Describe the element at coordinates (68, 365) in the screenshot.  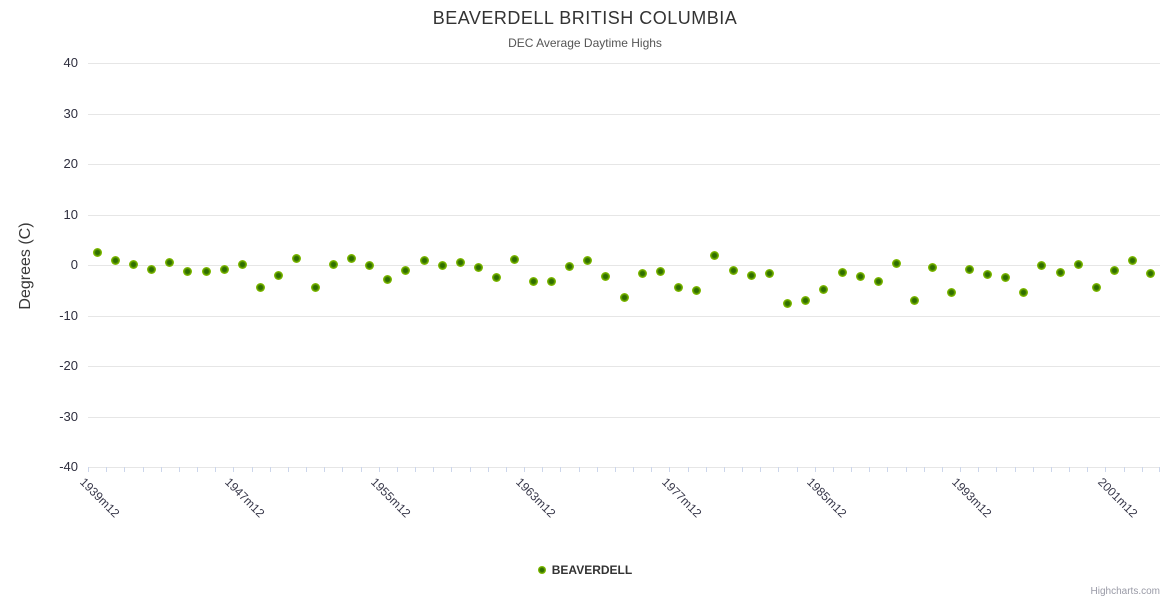
I see `y-axis-tick-label: -20` at that location.